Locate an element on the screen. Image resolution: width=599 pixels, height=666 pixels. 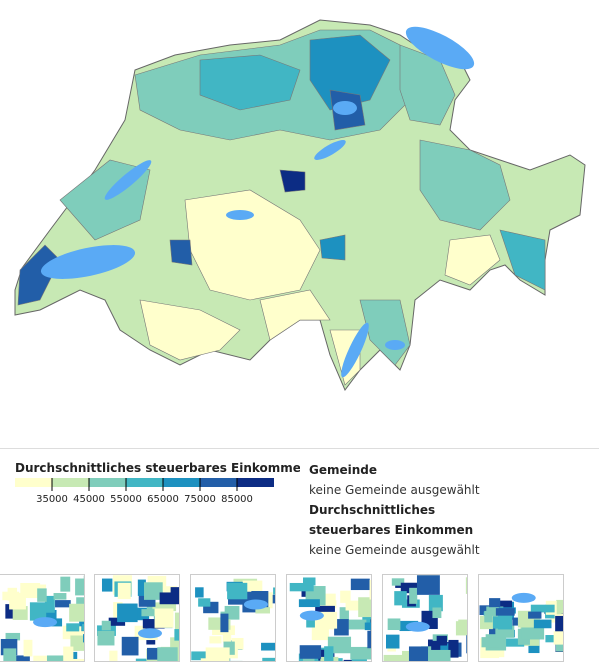
legend-tick-label: 65000 is located at coordinates (163, 499).